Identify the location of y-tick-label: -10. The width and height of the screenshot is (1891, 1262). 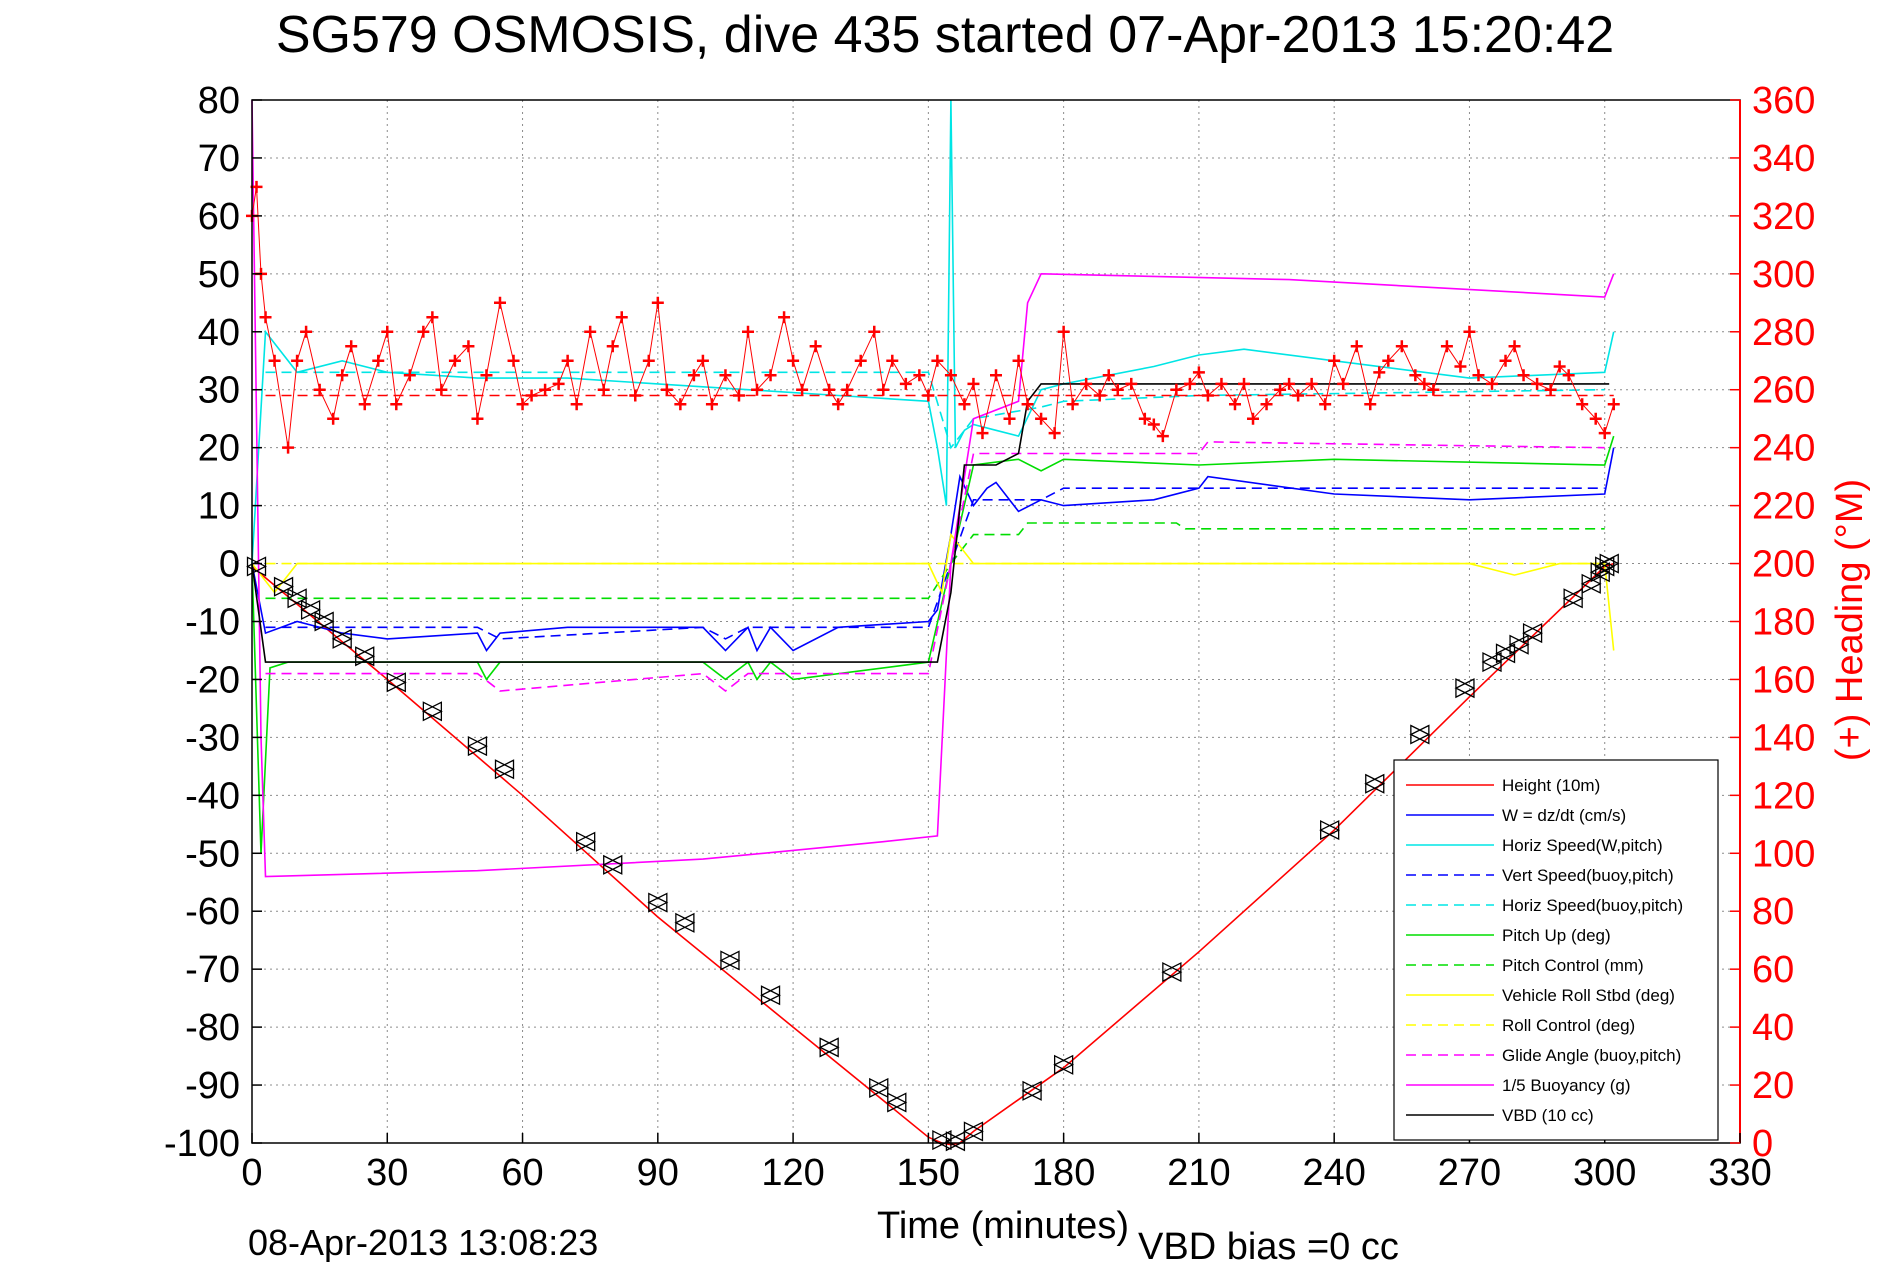
(212, 623).